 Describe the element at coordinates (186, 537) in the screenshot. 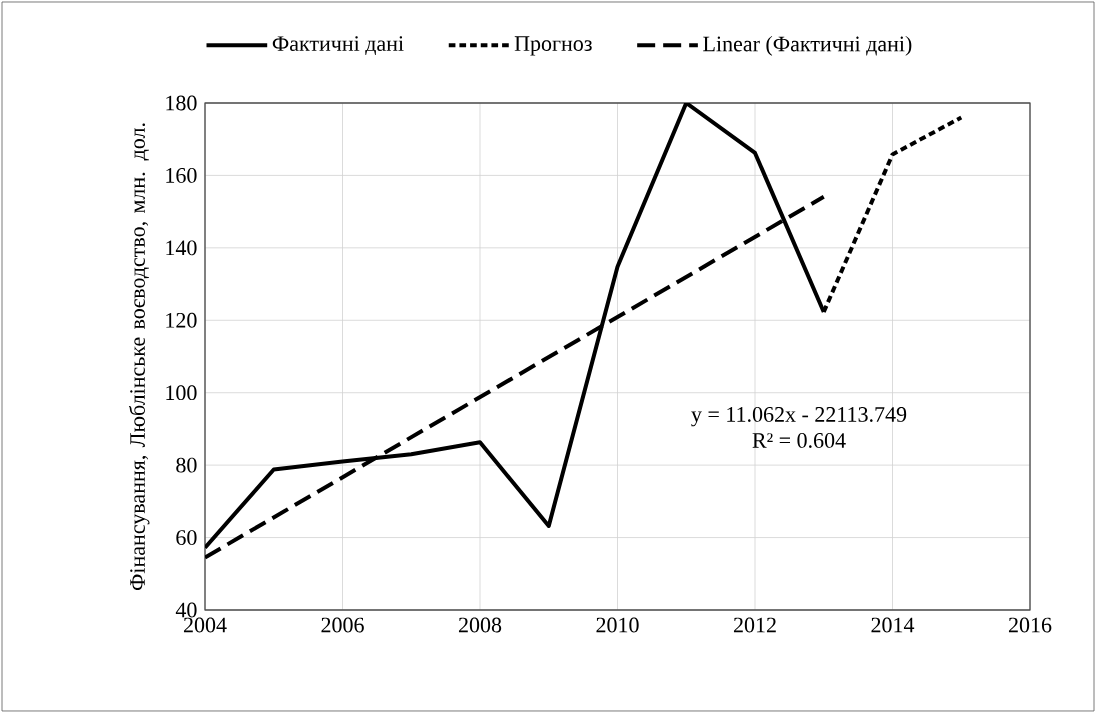

I see `y-tick-label: 60` at that location.